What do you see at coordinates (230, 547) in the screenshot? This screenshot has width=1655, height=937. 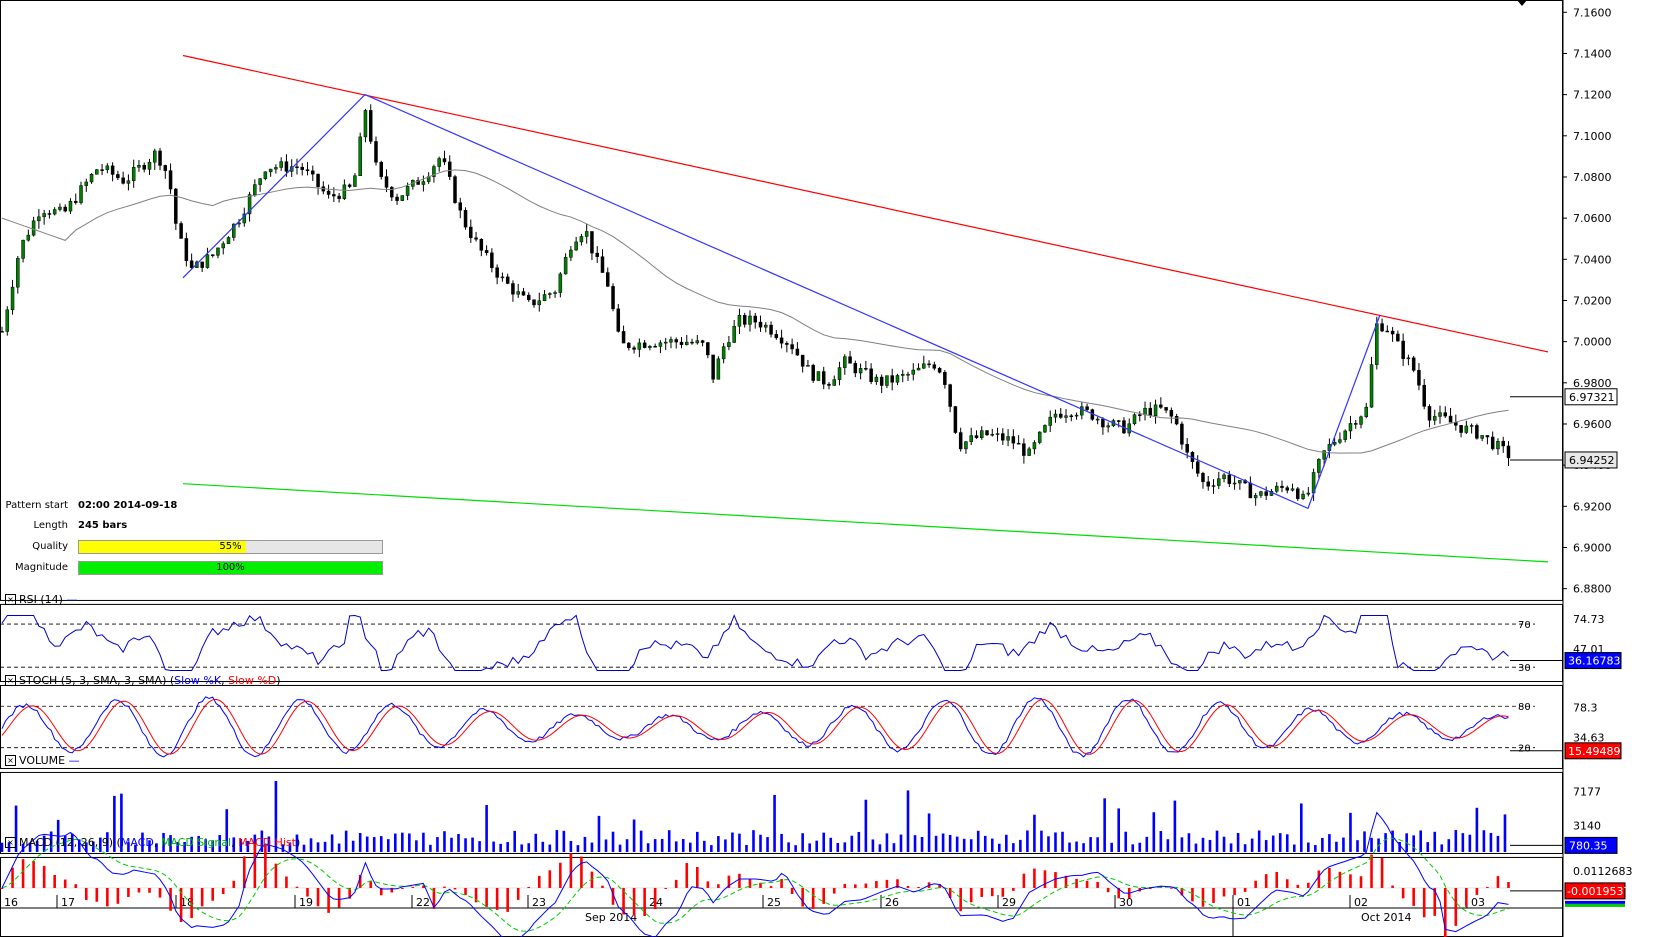 I see `quality-bar: 55%` at bounding box center [230, 547].